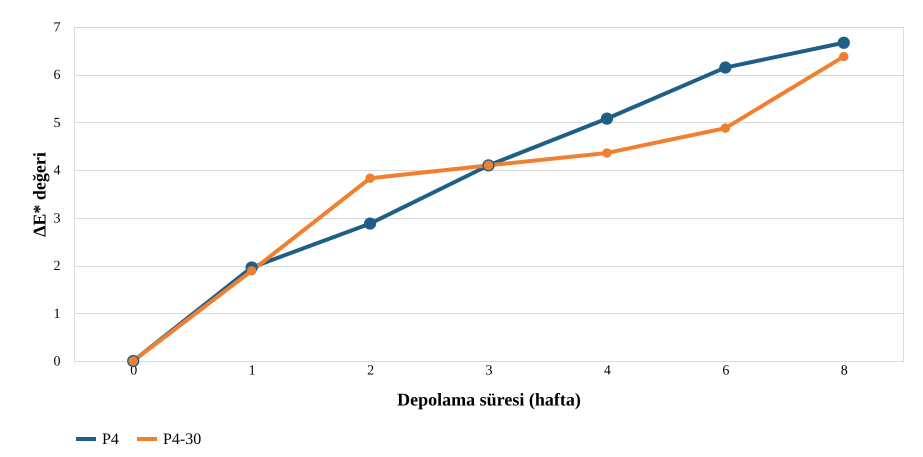 The image size is (923, 457). What do you see at coordinates (110, 439) in the screenshot?
I see `legend-label: P4` at bounding box center [110, 439].